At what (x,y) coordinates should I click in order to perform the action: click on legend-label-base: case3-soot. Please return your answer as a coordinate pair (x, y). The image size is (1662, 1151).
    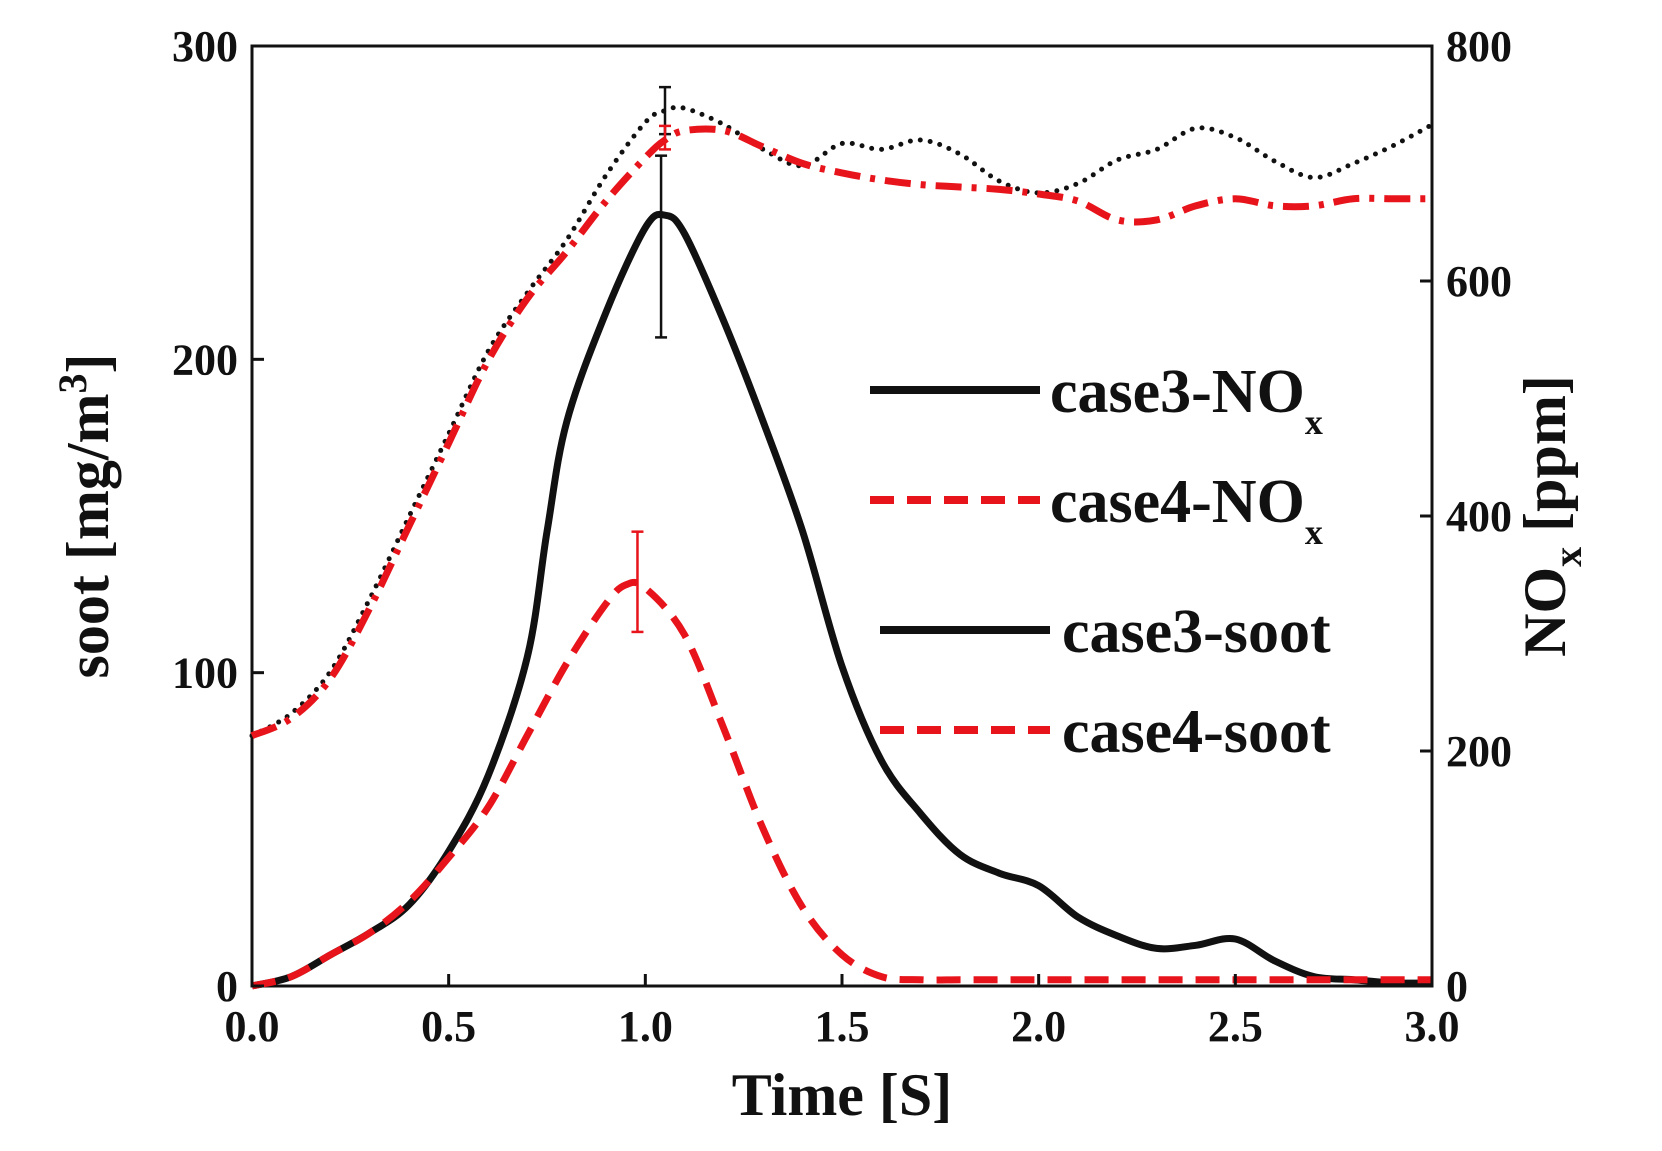
    Looking at the image, I should click on (1196, 632).